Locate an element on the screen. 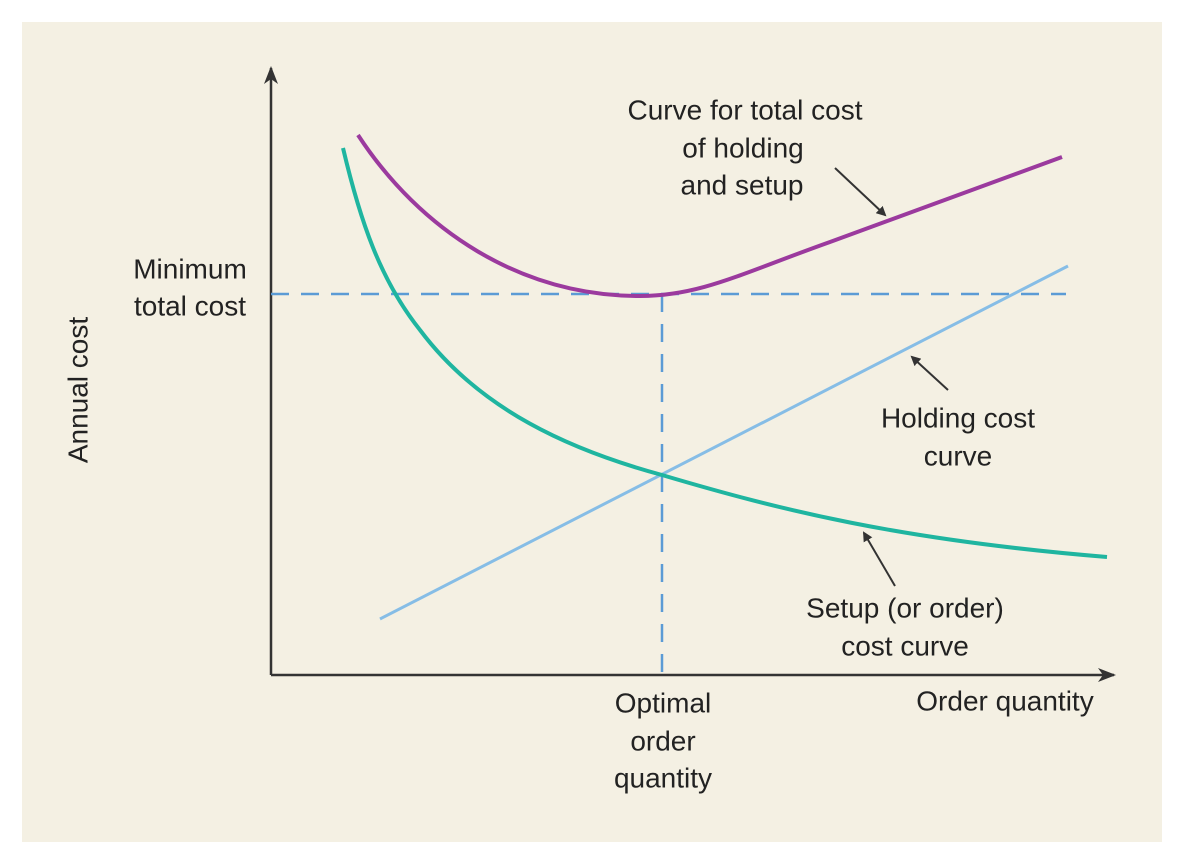  total-cost-label: Curve for total cost is located at coordinates (745, 109).